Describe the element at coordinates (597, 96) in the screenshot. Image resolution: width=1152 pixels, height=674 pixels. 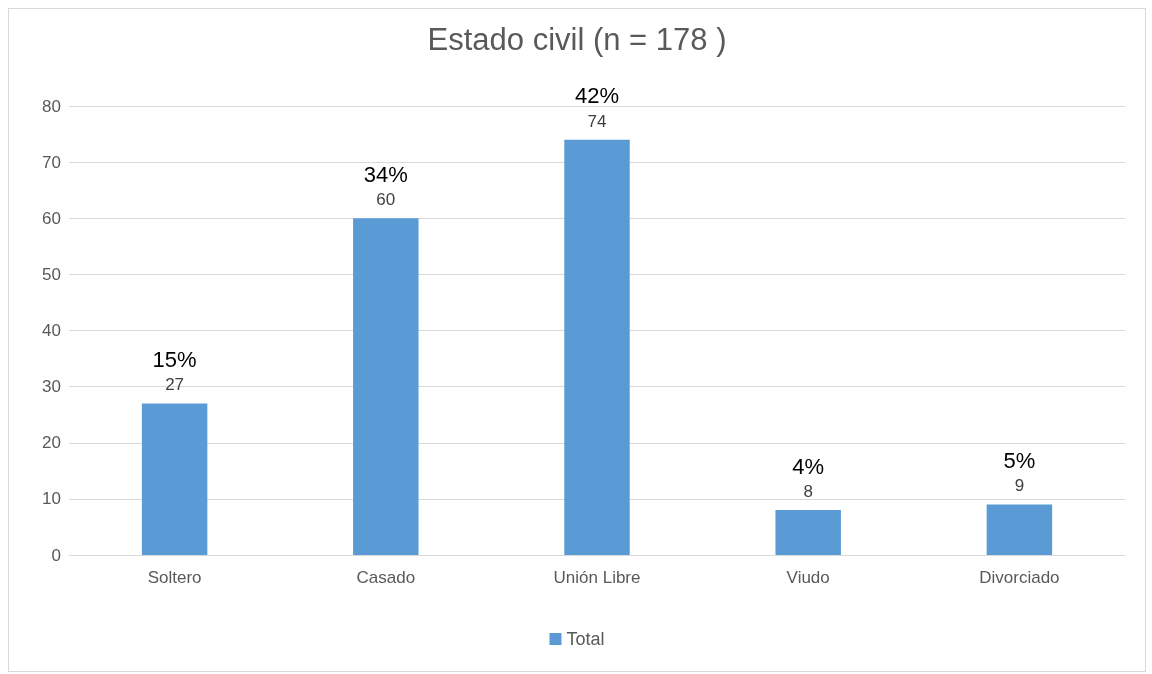
I see `annotation: 42%` at that location.